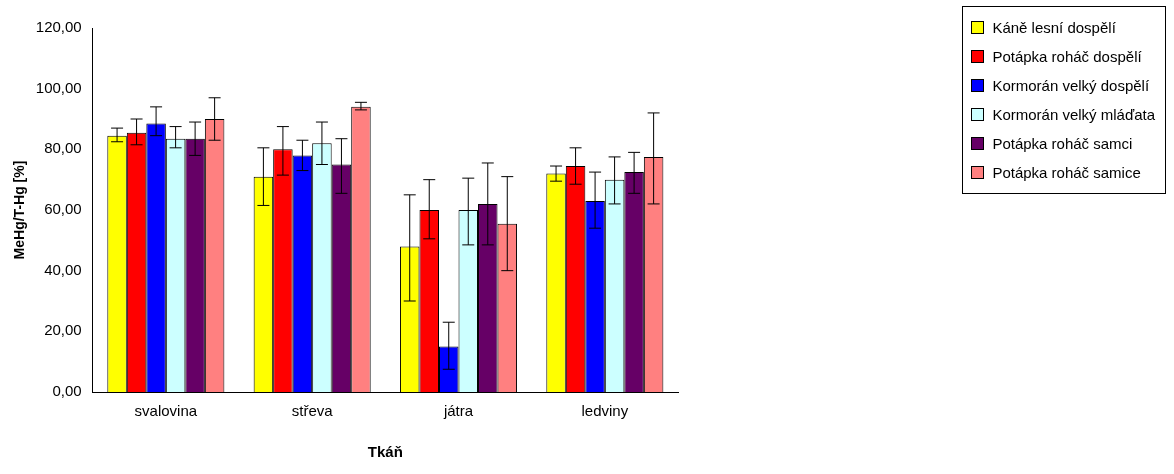 This screenshot has width=1174, height=474. What do you see at coordinates (63, 209) in the screenshot?
I see `y-tick-label: 60,00` at bounding box center [63, 209].